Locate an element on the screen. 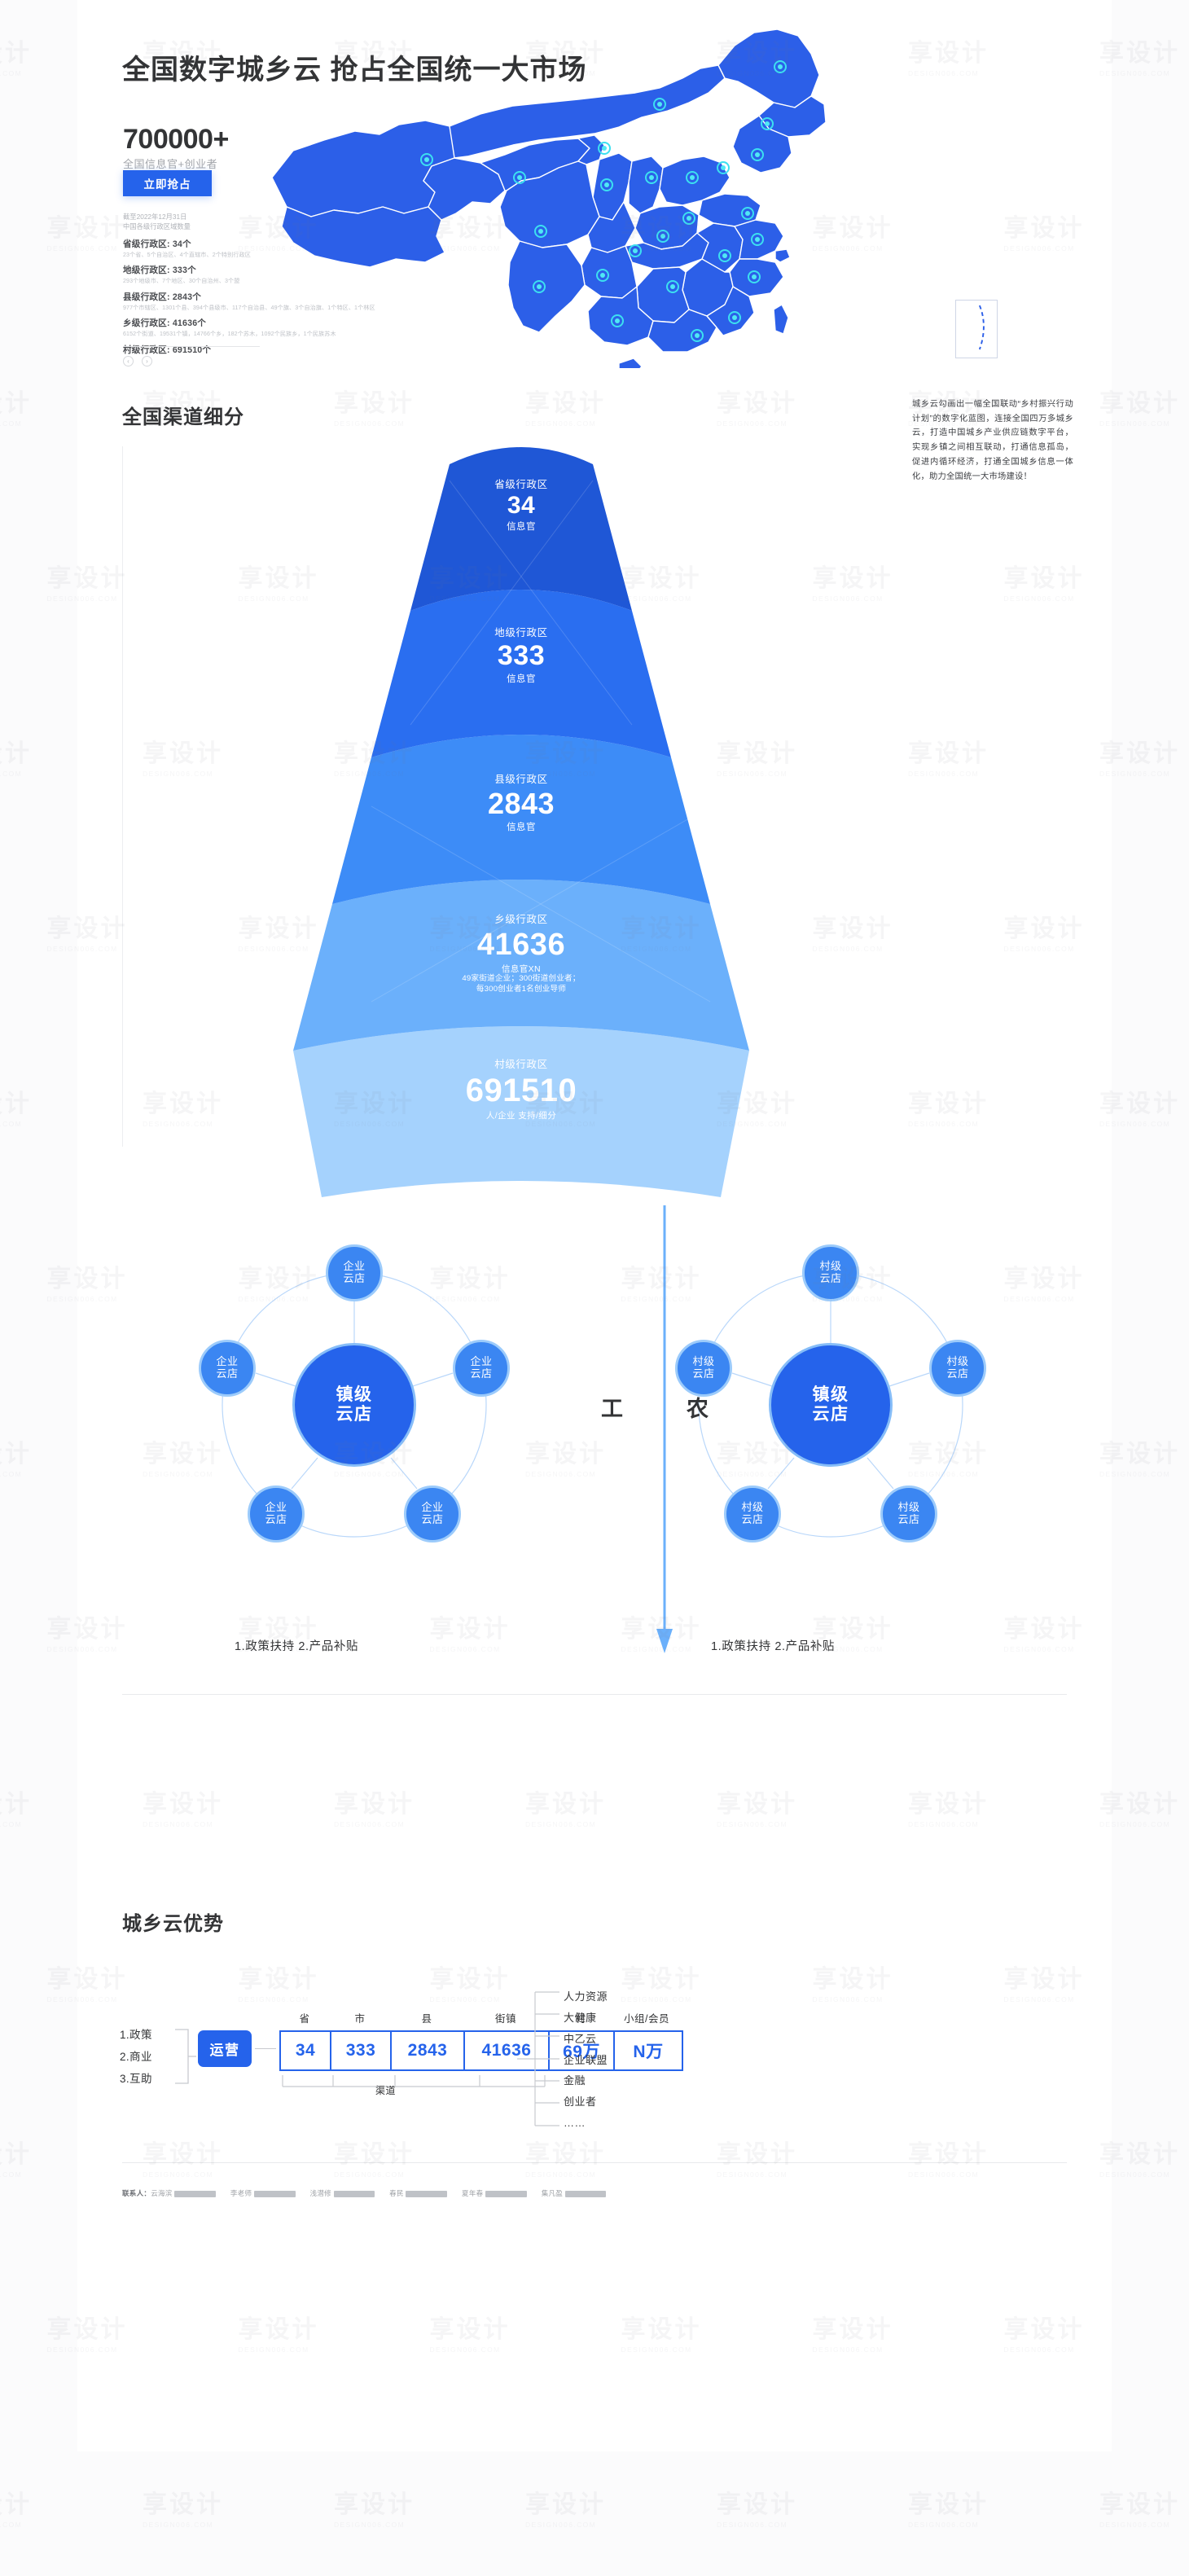  contact-prefix: 联系人： is located at coordinates (136, 2193).